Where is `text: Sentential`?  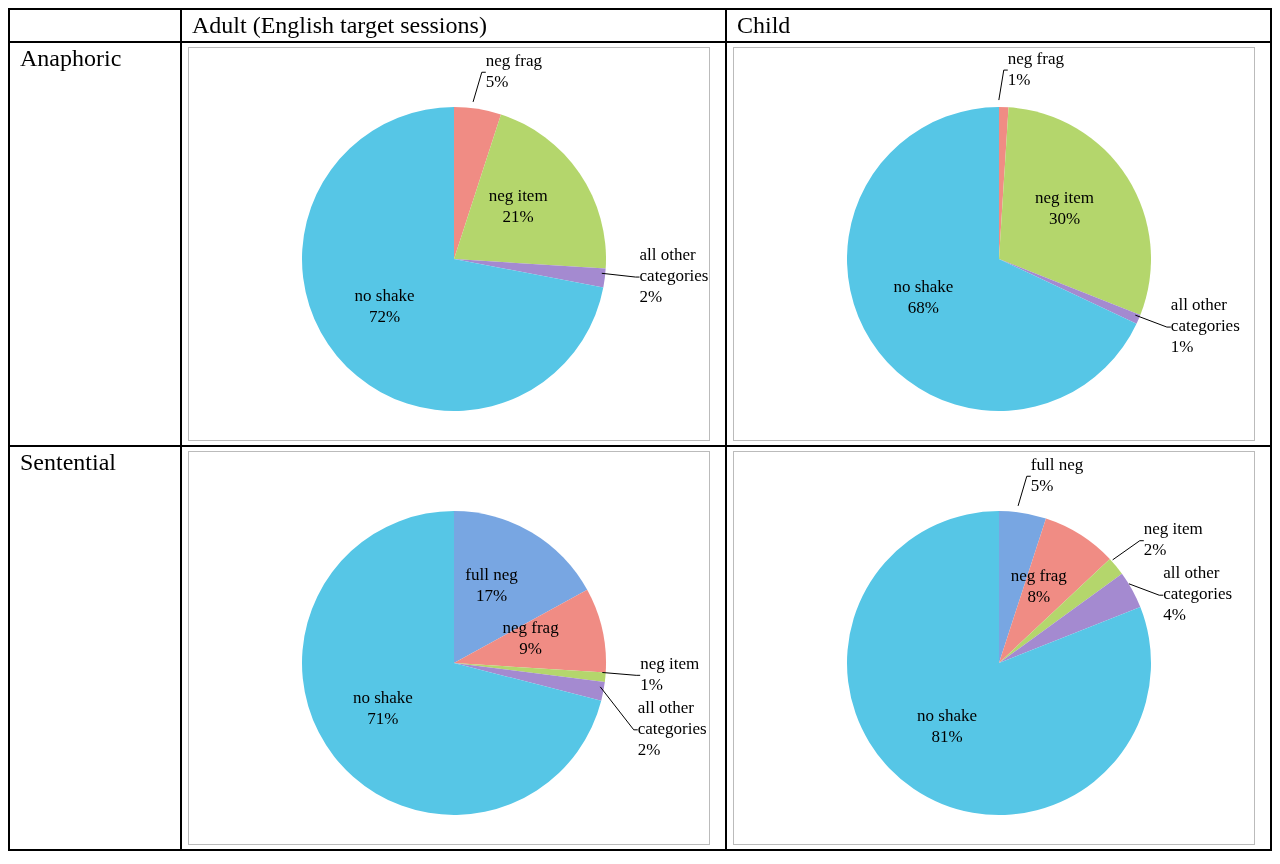 text: Sentential is located at coordinates (95, 648).